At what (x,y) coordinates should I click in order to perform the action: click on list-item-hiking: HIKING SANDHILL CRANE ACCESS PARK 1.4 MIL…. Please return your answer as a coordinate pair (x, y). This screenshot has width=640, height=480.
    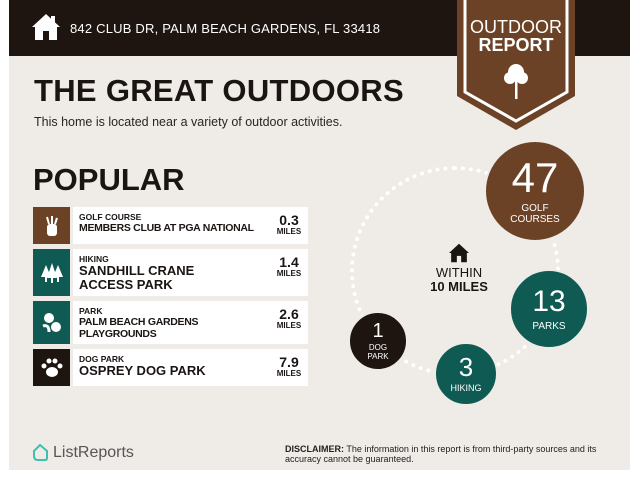
    Looking at the image, I should click on (170, 272).